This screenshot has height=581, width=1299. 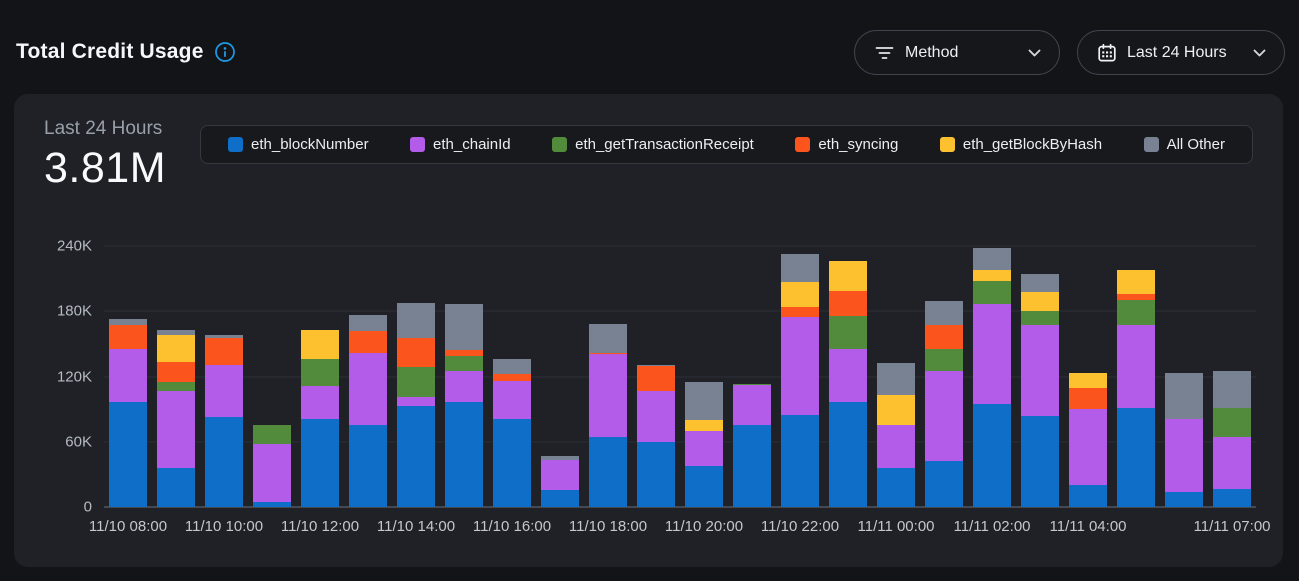 What do you see at coordinates (653, 144) in the screenshot?
I see `legend-item-eth_getTransactionReceipt: eth_getTransactionReceipt` at bounding box center [653, 144].